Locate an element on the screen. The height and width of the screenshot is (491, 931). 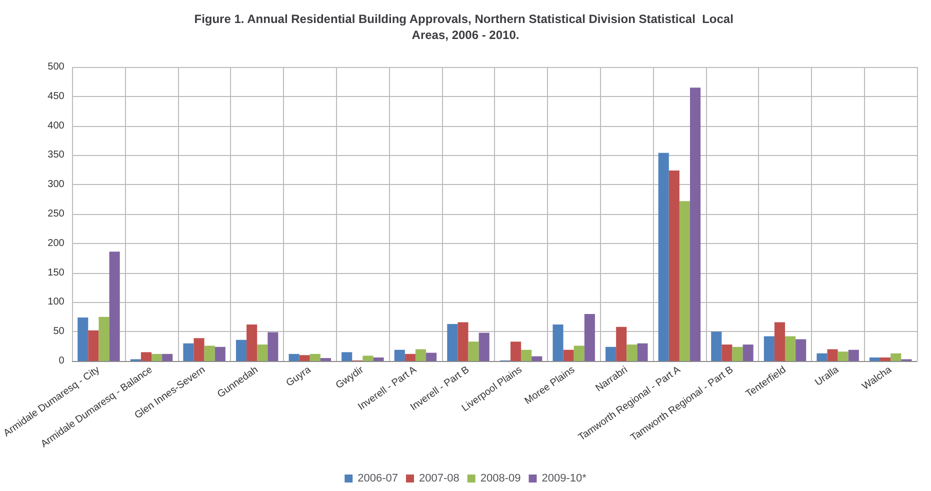
y-tick-label: 100 is located at coordinates (56, 302).